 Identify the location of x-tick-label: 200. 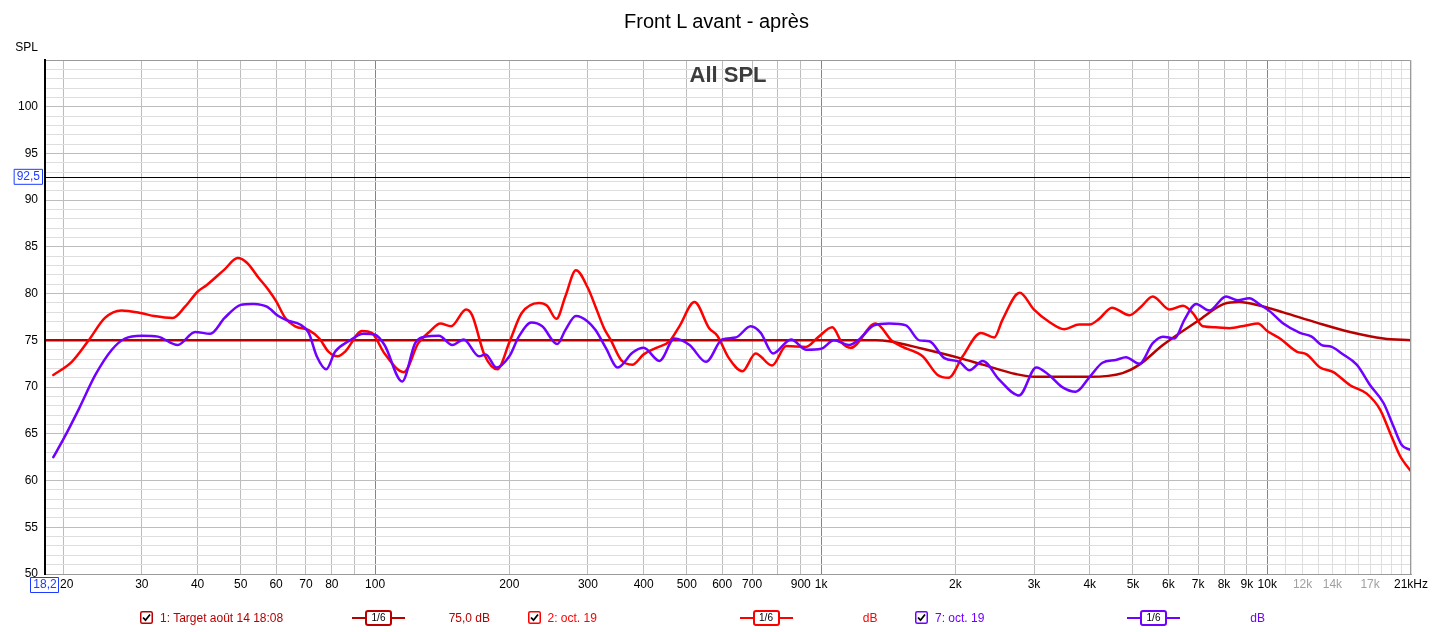
(509, 584).